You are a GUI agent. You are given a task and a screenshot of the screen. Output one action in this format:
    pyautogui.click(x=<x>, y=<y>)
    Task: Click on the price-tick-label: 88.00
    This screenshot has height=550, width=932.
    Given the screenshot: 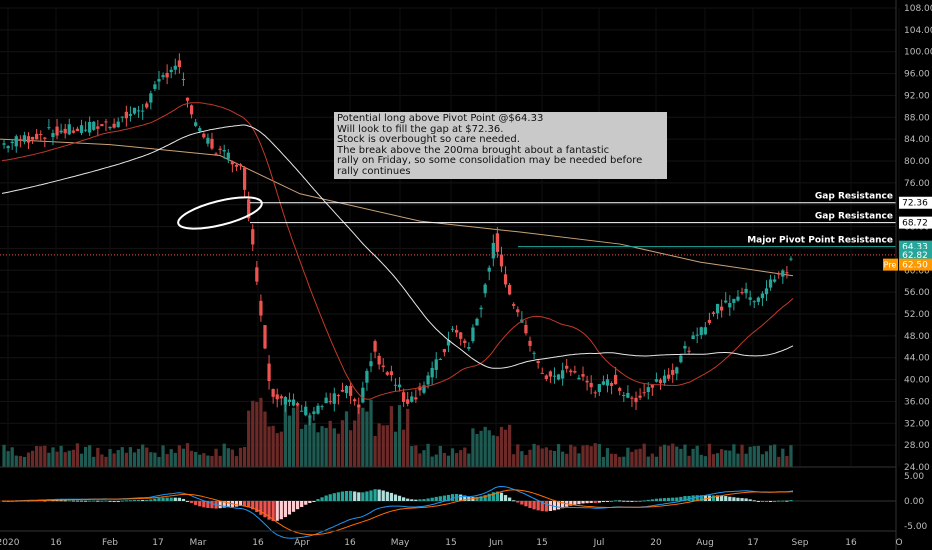 What is the action you would take?
    pyautogui.click(x=917, y=118)
    